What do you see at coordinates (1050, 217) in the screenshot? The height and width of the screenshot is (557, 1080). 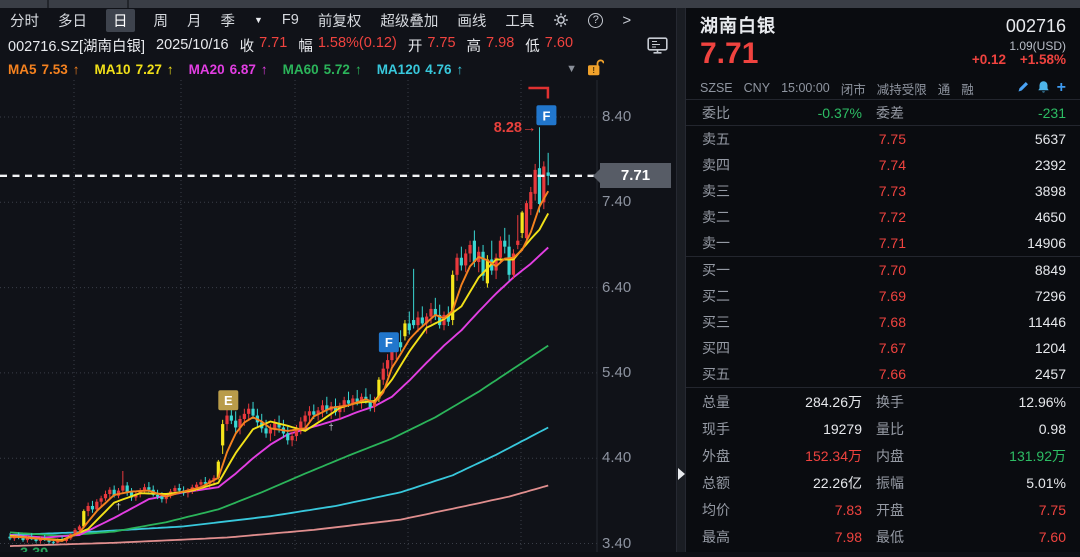 I see `level-volume: 4650` at bounding box center [1050, 217].